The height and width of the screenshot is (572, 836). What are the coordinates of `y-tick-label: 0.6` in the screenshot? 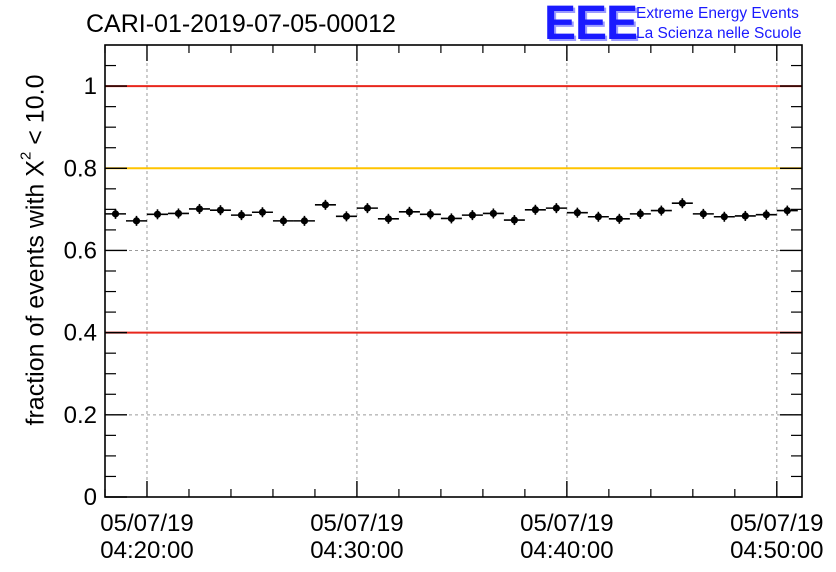 It's located at (80, 250).